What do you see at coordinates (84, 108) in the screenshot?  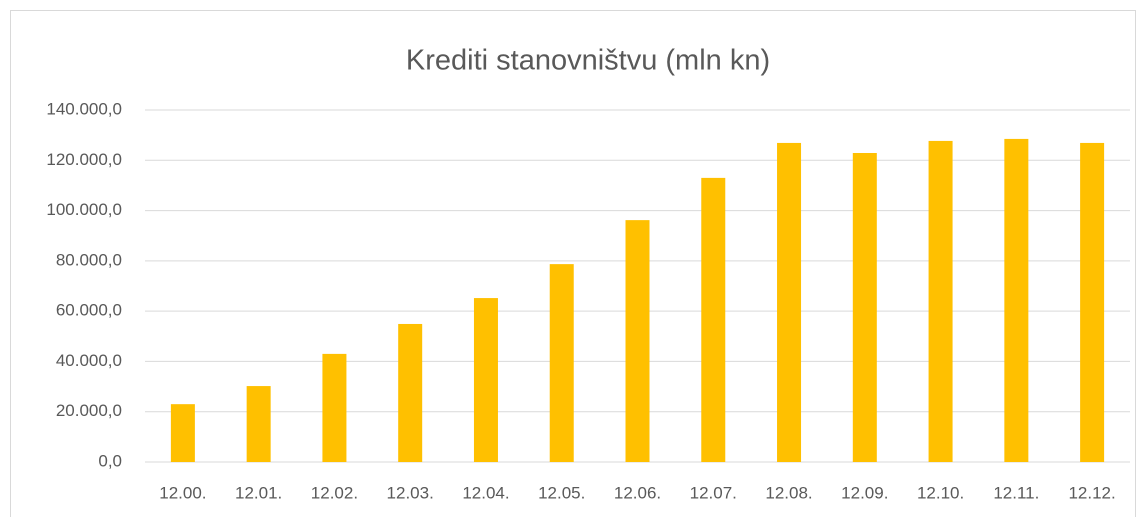 I see `y-tick-label: 140.000,0` at bounding box center [84, 108].